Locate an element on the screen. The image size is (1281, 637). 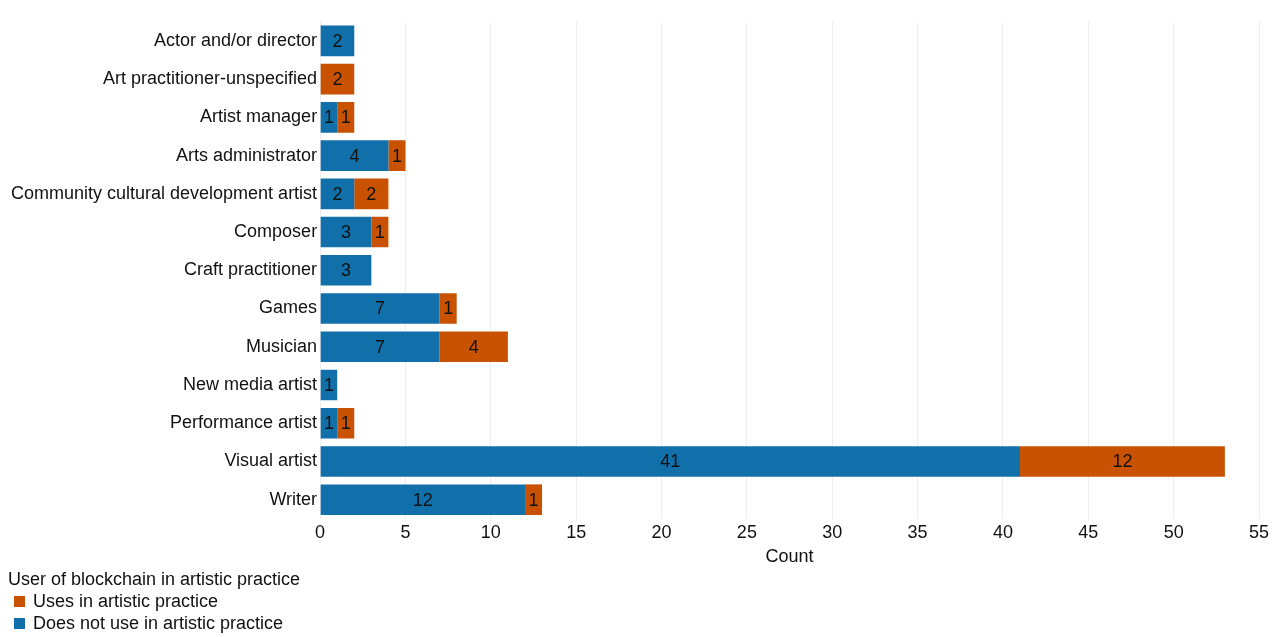
y-tick-label: Composer is located at coordinates (276, 231).